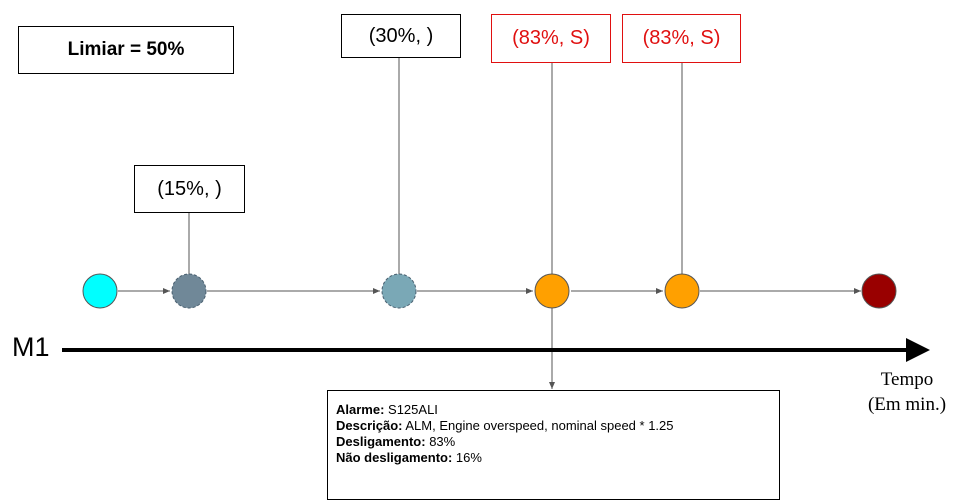  I want to click on axis-title-line1: Tempo, so click(907, 379).